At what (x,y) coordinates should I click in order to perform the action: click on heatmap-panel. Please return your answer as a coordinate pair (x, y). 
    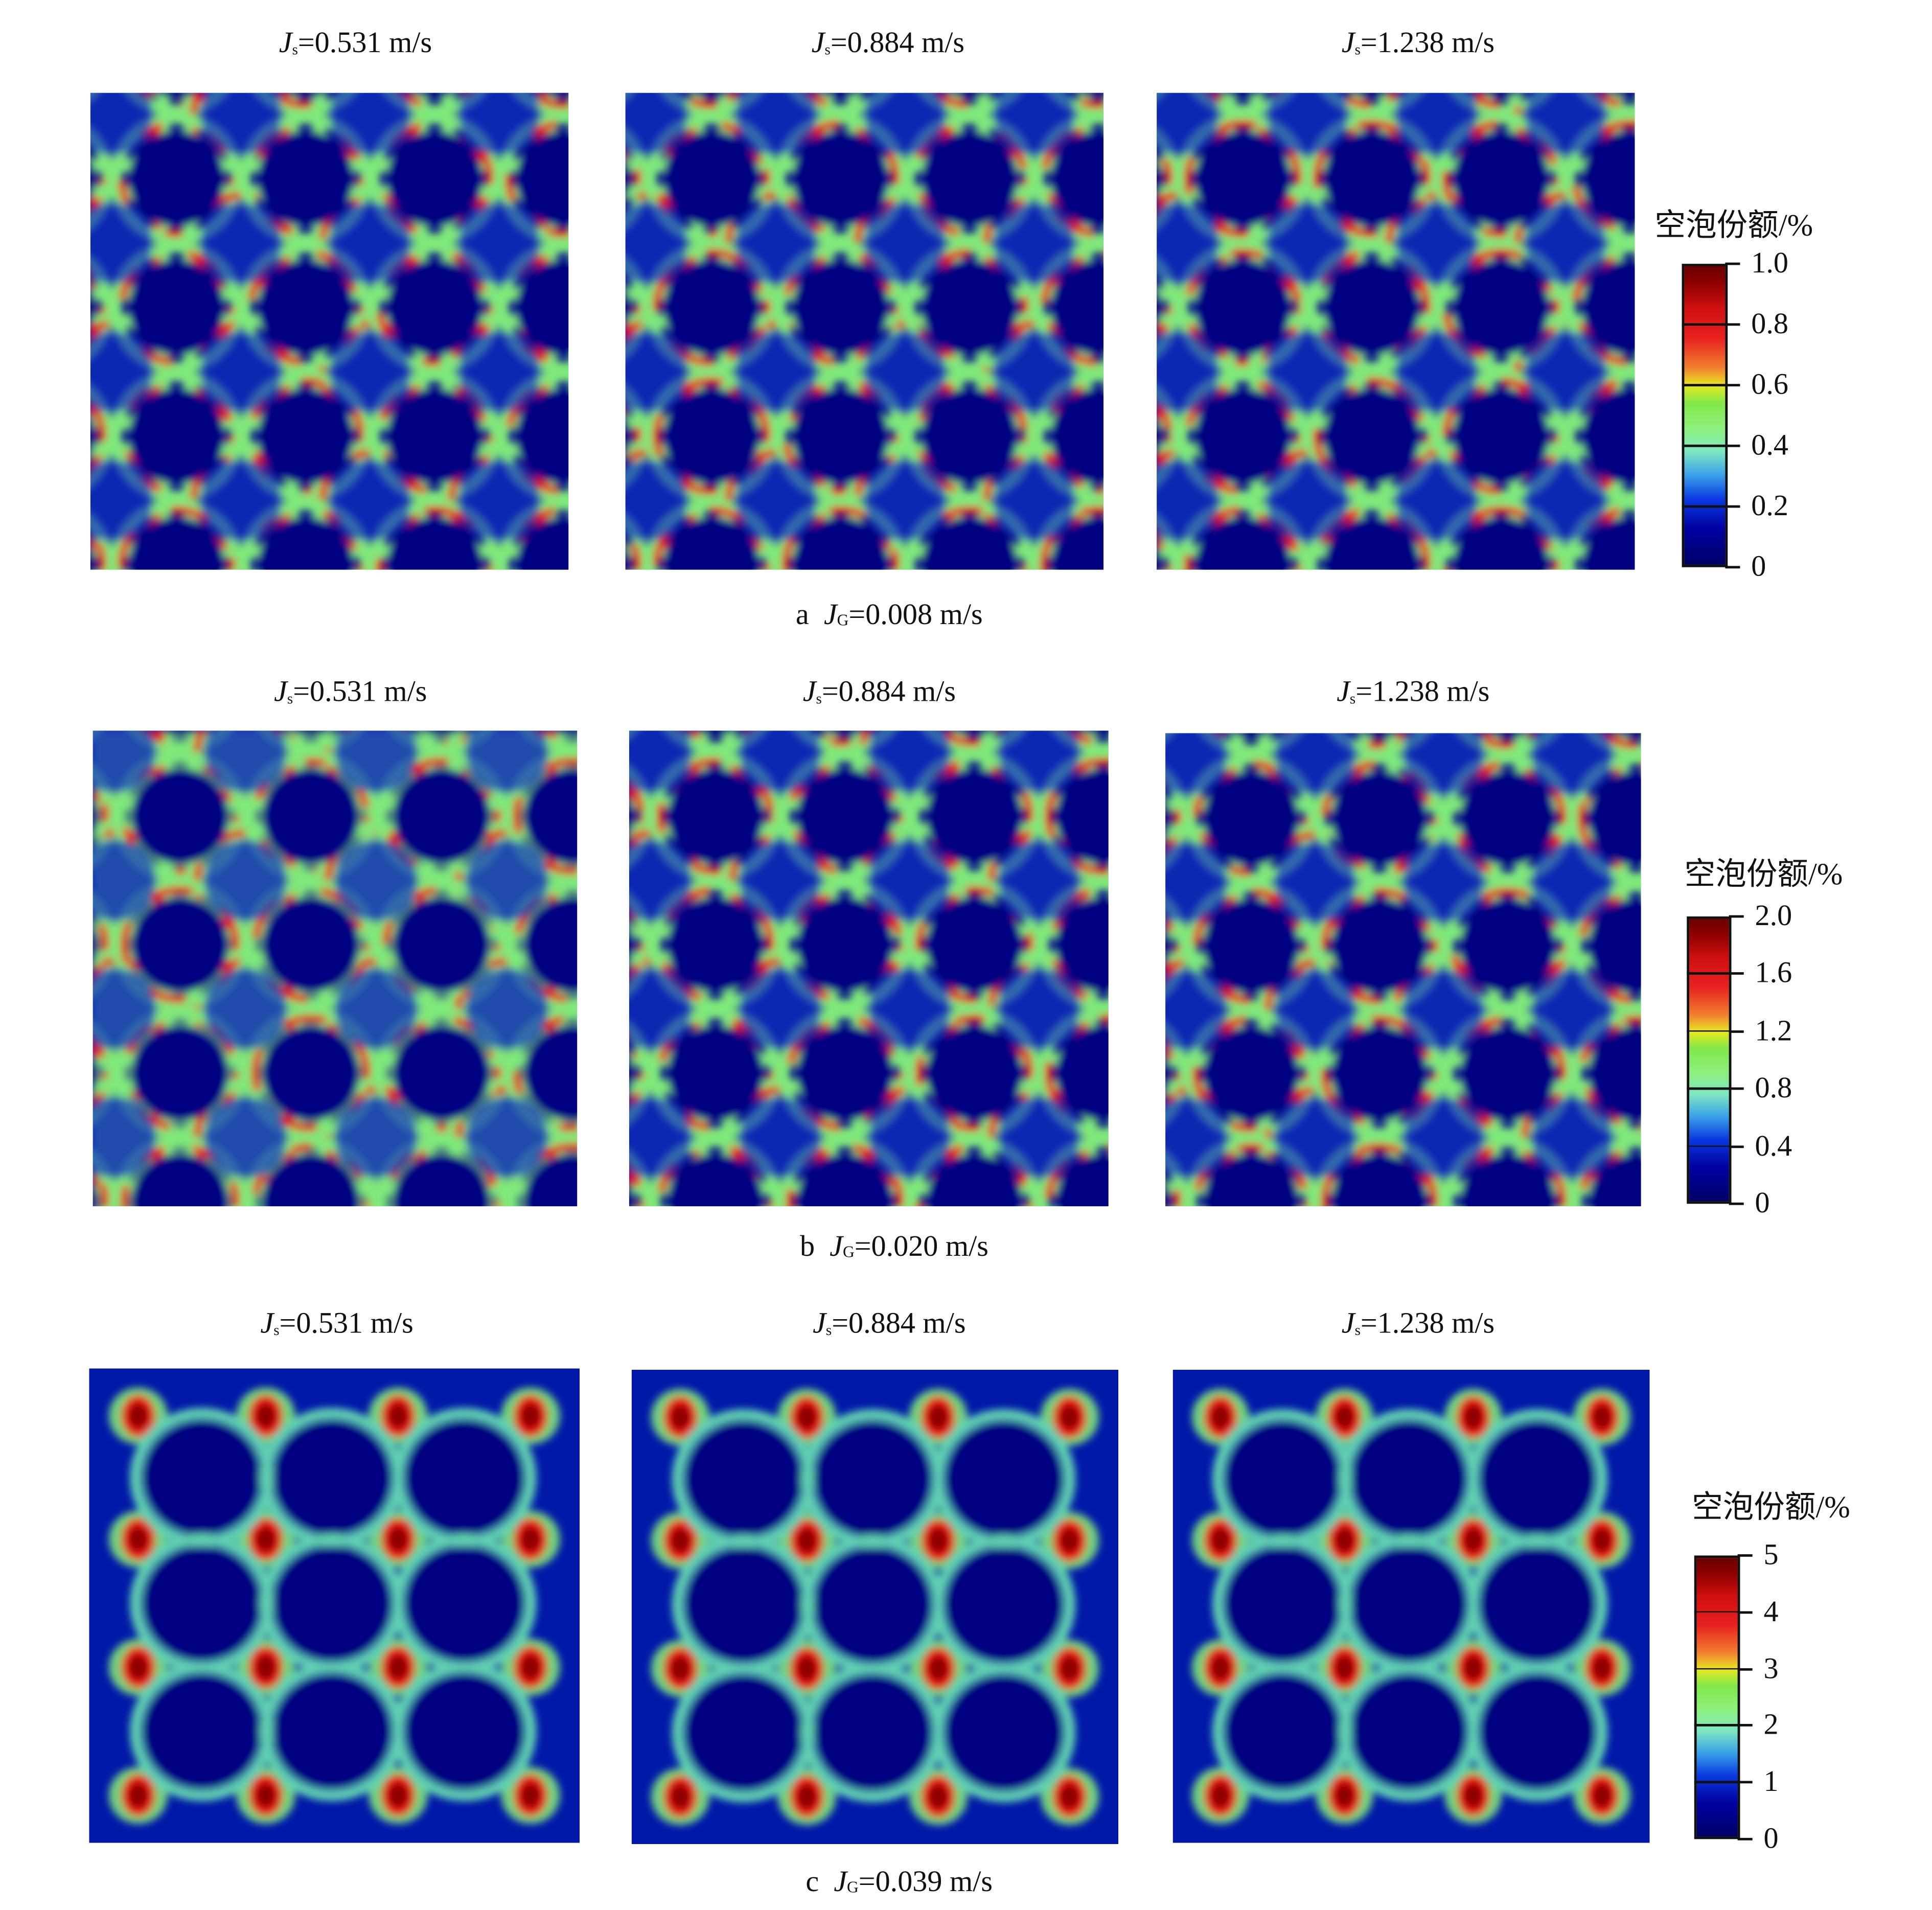
    Looking at the image, I should click on (1396, 331).